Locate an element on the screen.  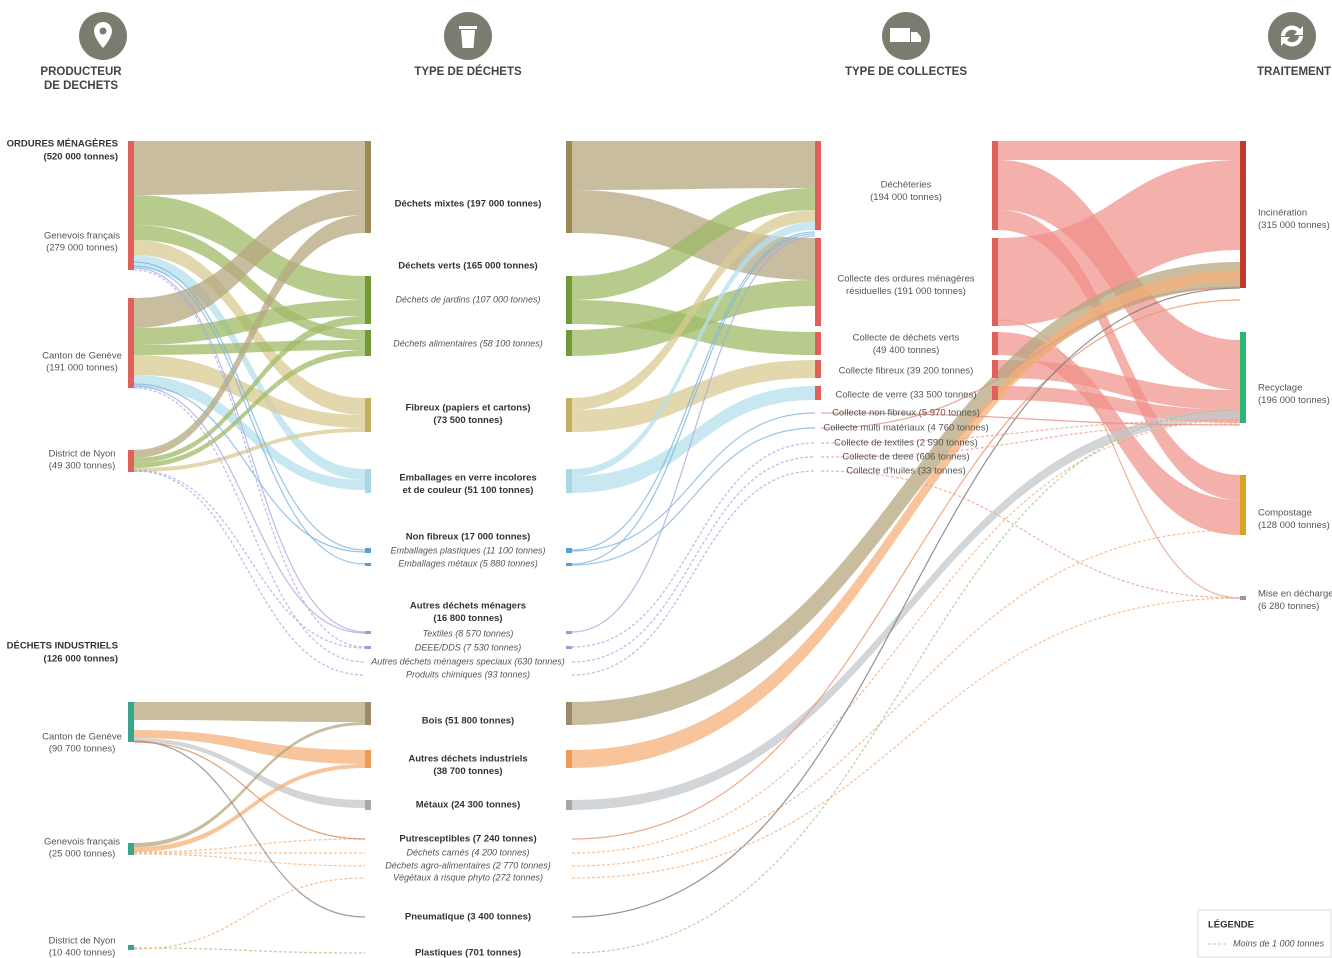
waste-type: Déchets de jardins (107 000 tonnes) is located at coordinates (467, 299).